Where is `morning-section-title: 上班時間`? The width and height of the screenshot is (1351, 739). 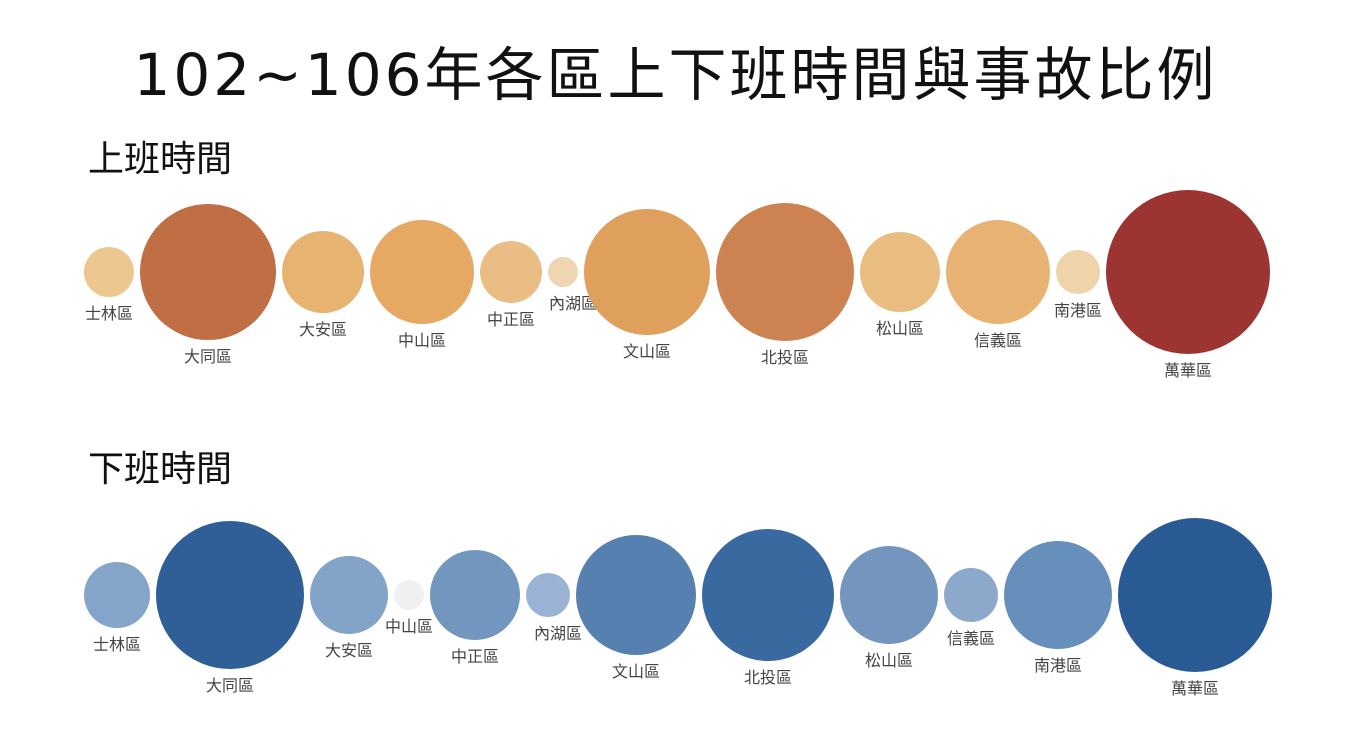 morning-section-title: 上班時間 is located at coordinates (160, 159).